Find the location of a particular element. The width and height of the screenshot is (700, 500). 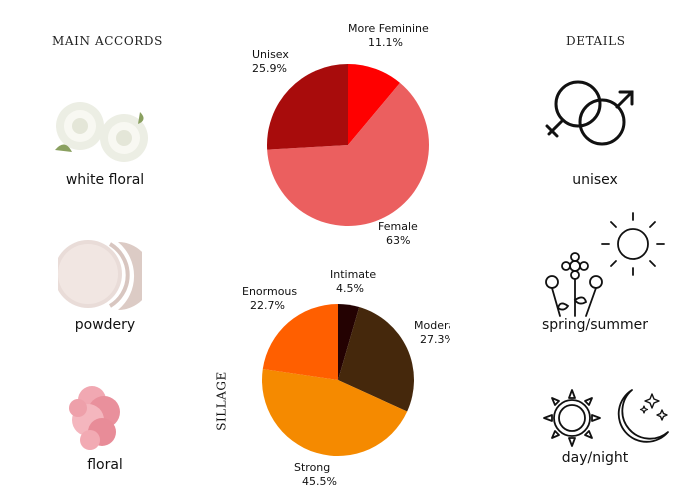

detail-label-unisex: unisex is located at coordinates (595, 180).